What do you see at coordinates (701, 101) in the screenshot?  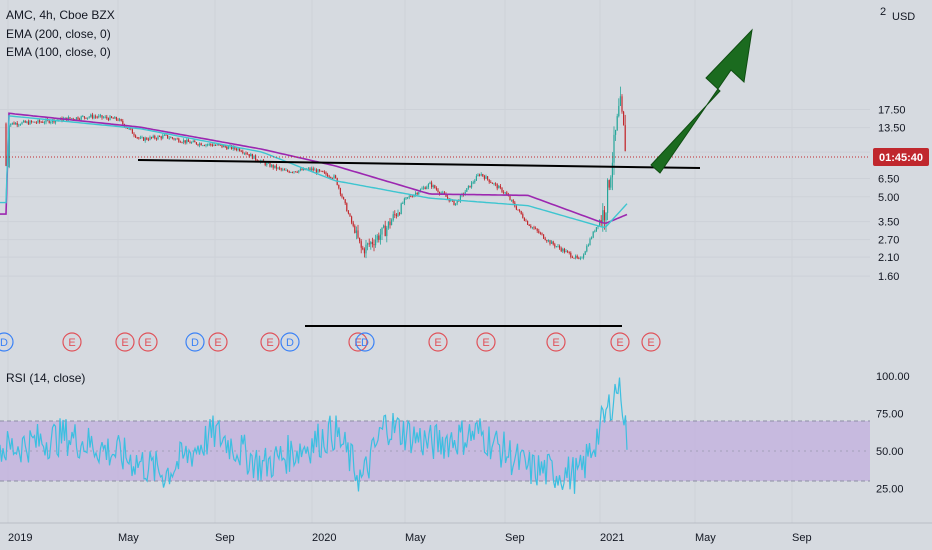 I see `green-arrow-icon` at bounding box center [701, 101].